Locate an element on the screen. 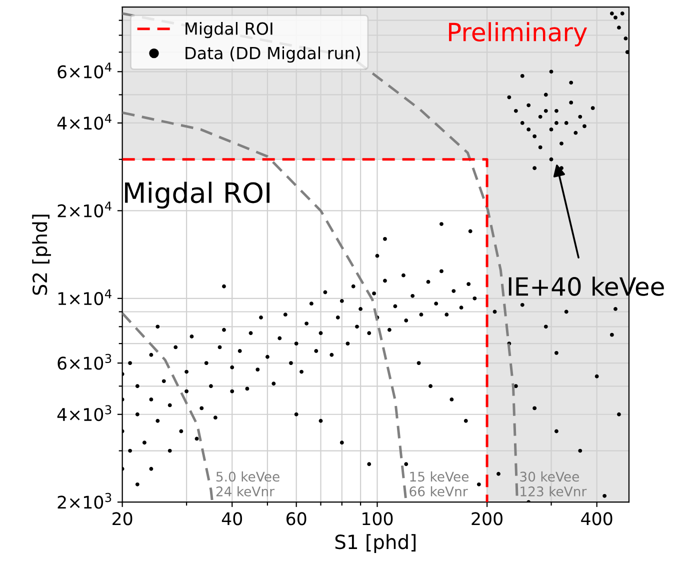 Image resolution: width=695 pixels, height=561 pixels. y-tick-label: 1×10$^{4}$ is located at coordinates (85, 297).